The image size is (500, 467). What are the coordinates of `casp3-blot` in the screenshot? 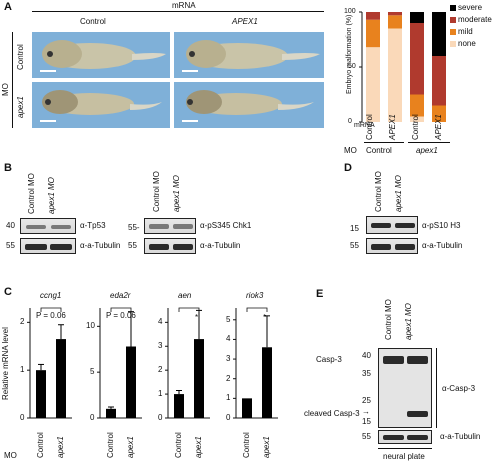 It's located at (405, 388).